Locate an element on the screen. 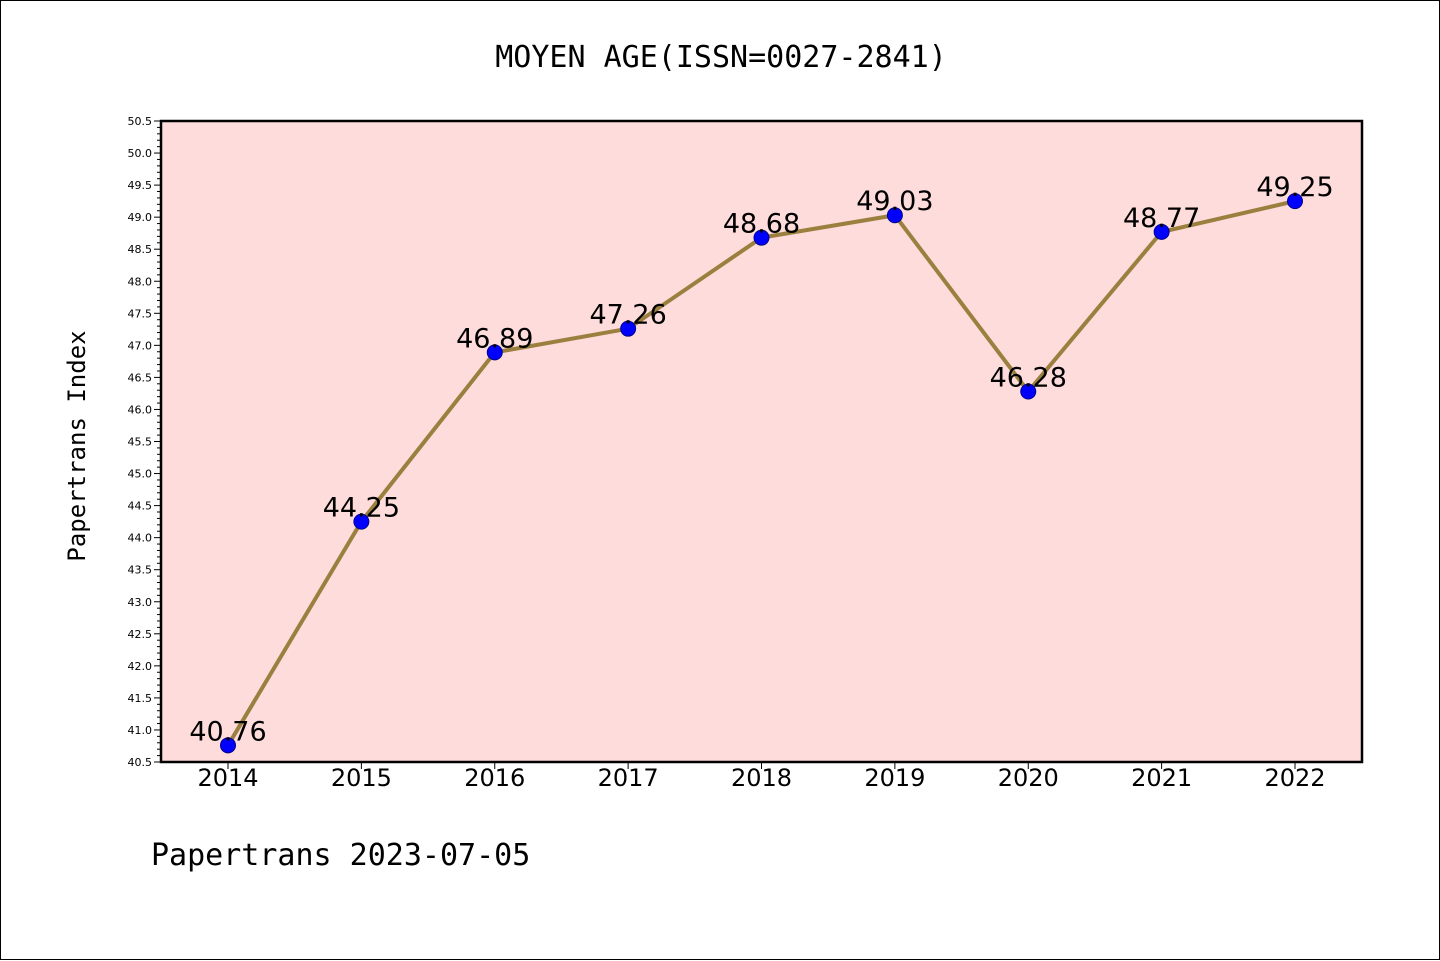 The width and height of the screenshot is (1440, 961). y-tick-label: 42.5 is located at coordinates (140, 634).